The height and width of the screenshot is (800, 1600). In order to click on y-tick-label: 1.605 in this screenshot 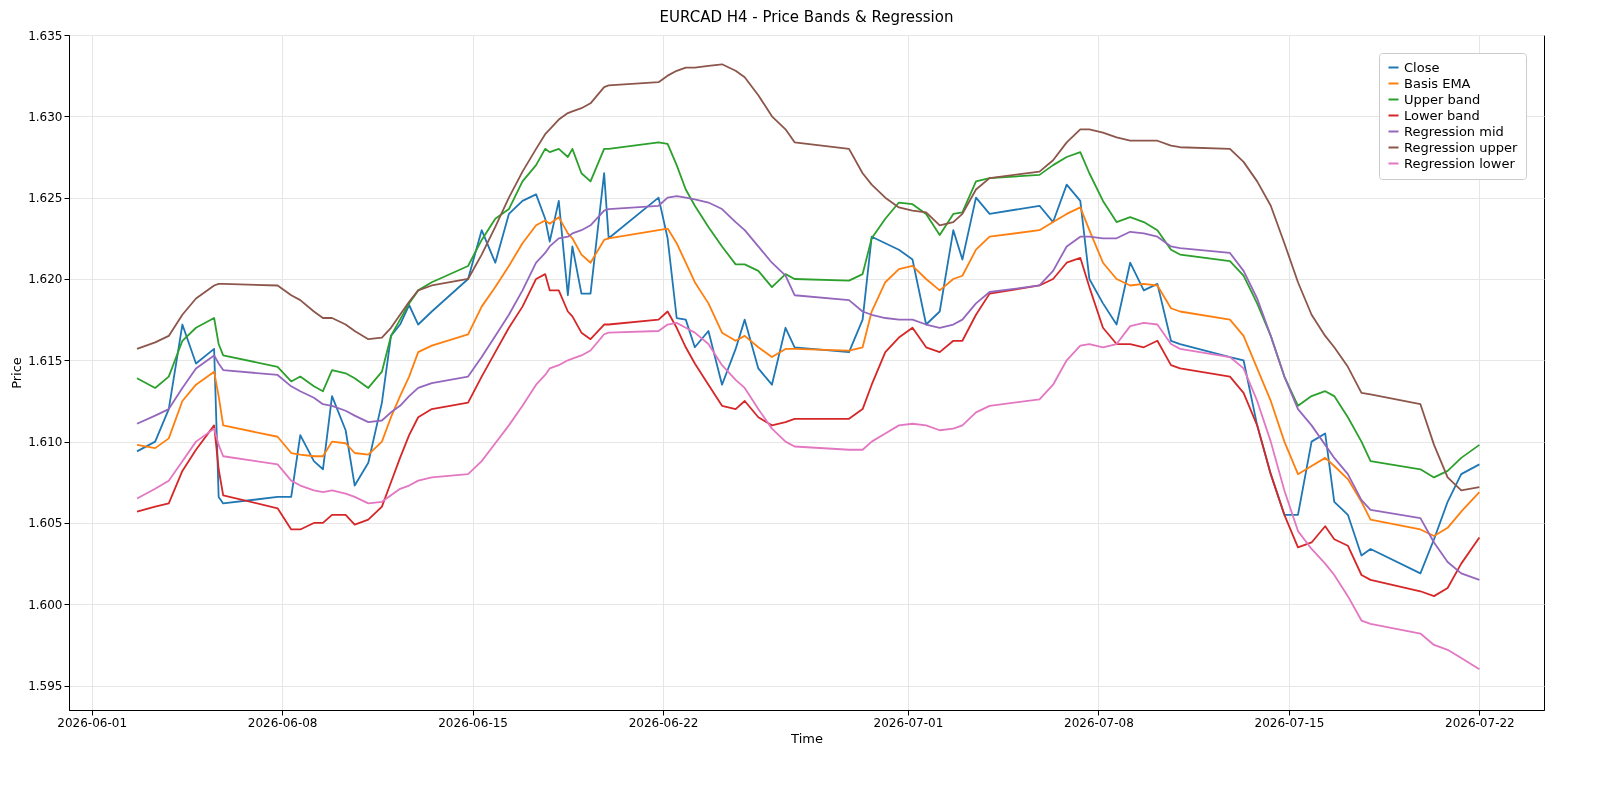, I will do `click(45, 523)`.